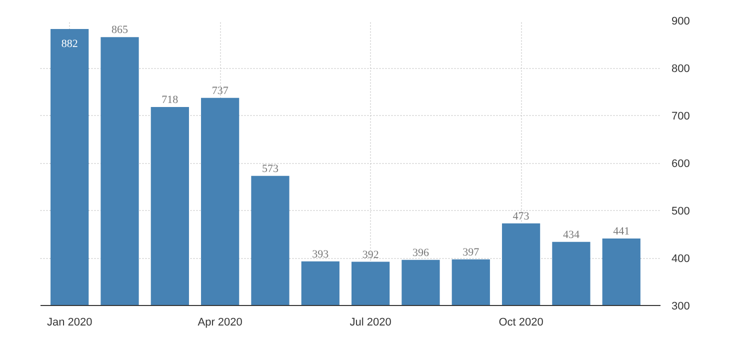 This screenshot has width=730, height=340. I want to click on data-label: 737, so click(220, 90).